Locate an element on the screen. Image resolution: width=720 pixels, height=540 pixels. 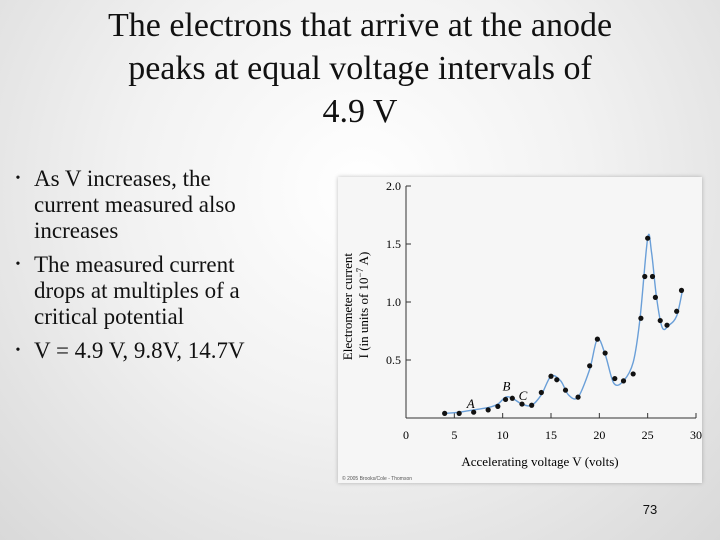
x-tick-label: 0 is located at coordinates (406, 435).